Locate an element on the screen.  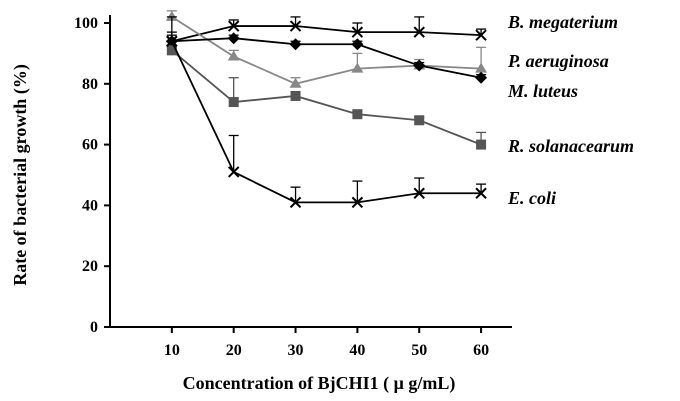
series-label: E. coli is located at coordinates (531, 198).